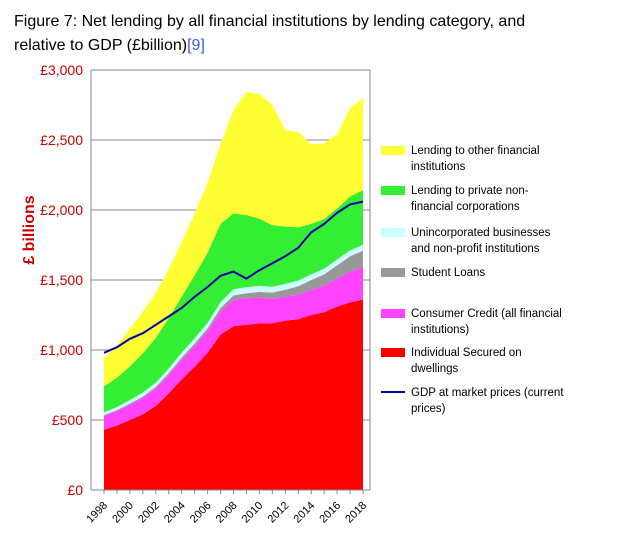 The height and width of the screenshot is (536, 625). I want to click on y-tick-label: £0, so click(75, 490).